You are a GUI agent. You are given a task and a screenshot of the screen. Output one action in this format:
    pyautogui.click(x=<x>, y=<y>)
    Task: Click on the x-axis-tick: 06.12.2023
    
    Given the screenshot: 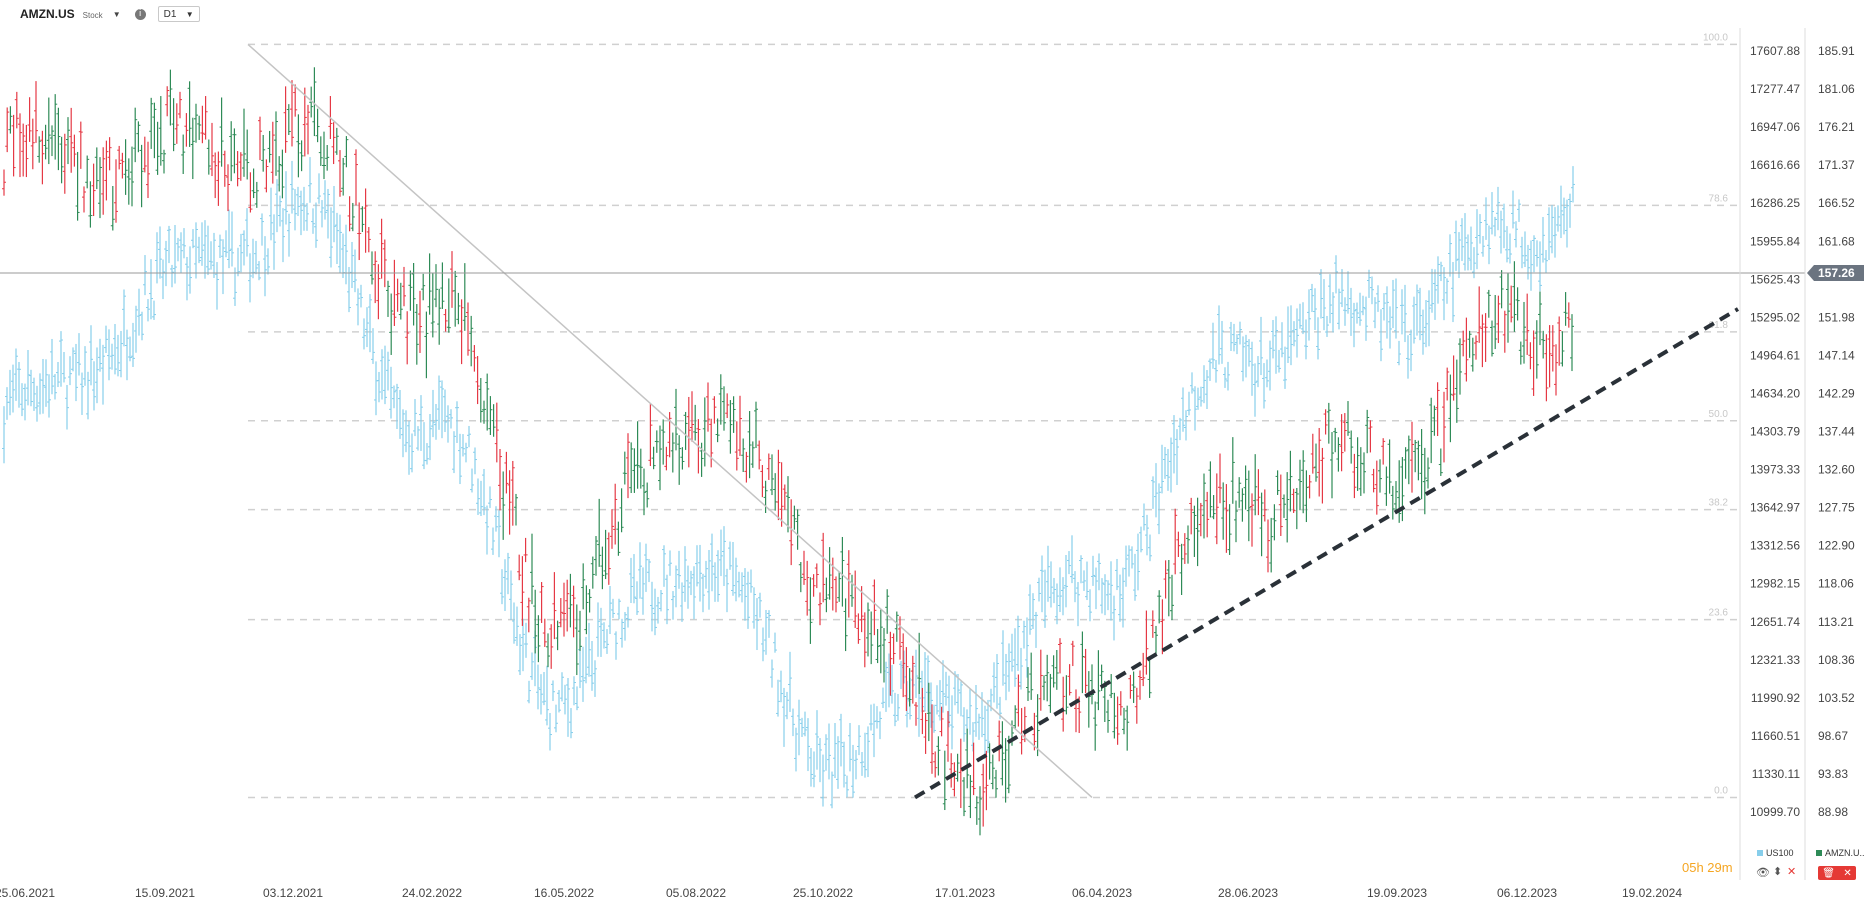 What is the action you would take?
    pyautogui.click(x=1527, y=893)
    